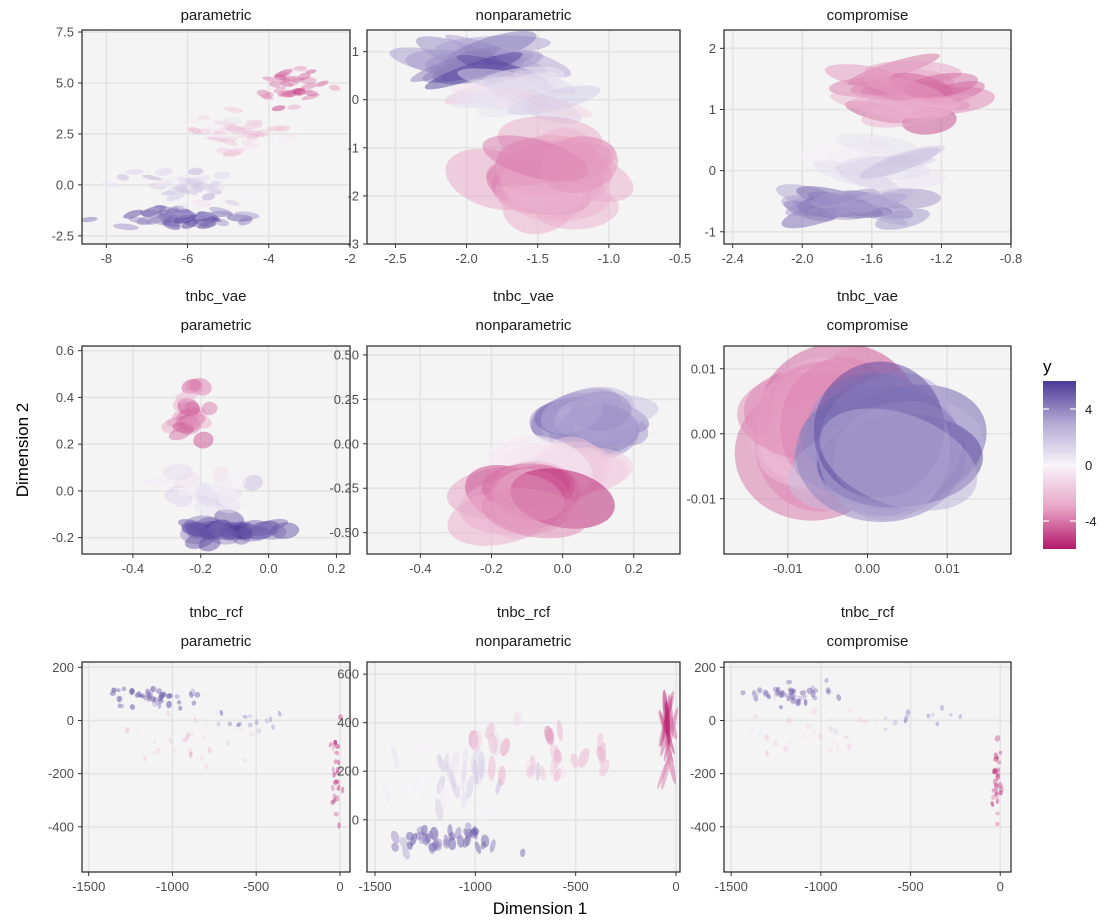  Describe the element at coordinates (788, 568) in the screenshot. I see `x-tick-label: -0.01` at that location.